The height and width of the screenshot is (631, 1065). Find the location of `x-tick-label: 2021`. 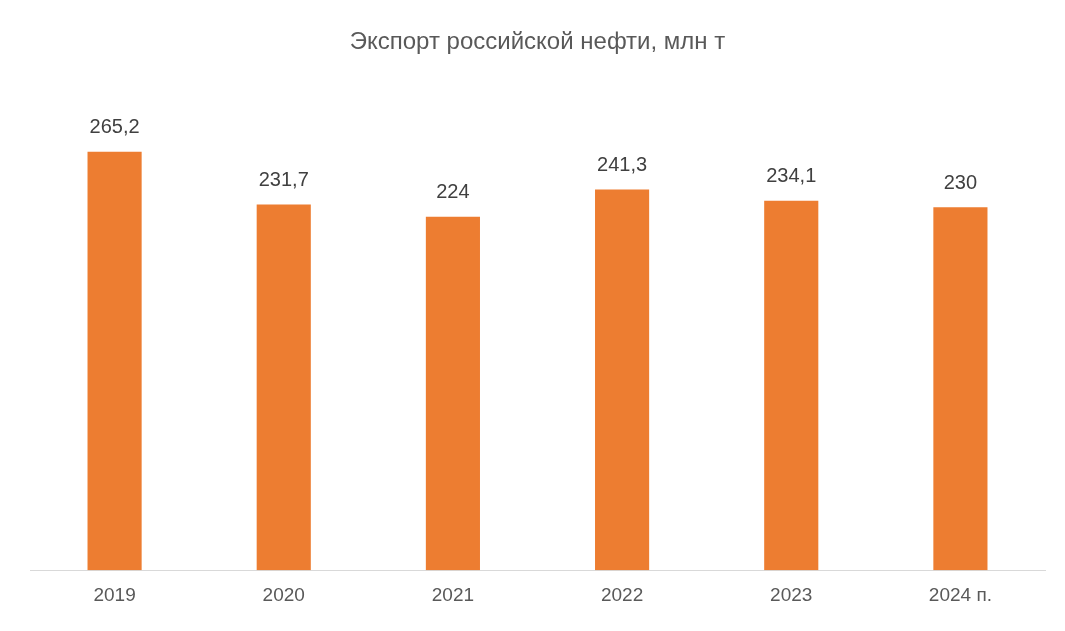

x-tick-label: 2021 is located at coordinates (453, 594).